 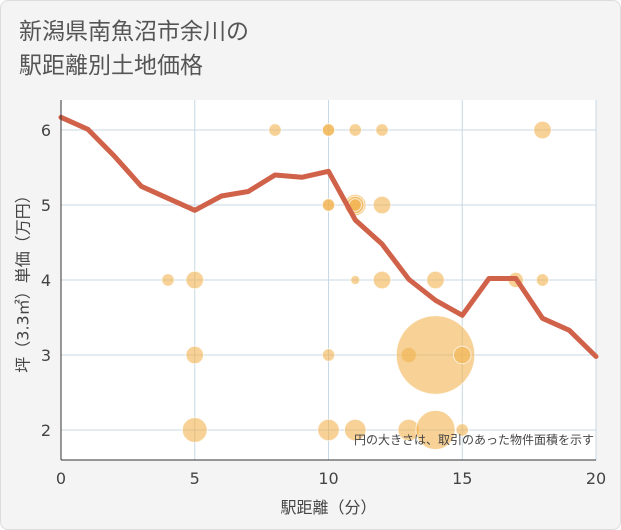 I want to click on x-axis-label: 駅距離（分）, so click(x=328, y=507).